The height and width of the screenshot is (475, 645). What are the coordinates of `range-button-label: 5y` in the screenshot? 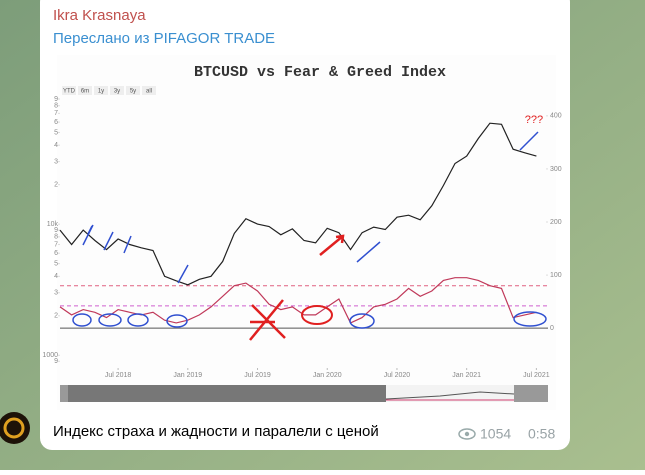 It's located at (133, 92).